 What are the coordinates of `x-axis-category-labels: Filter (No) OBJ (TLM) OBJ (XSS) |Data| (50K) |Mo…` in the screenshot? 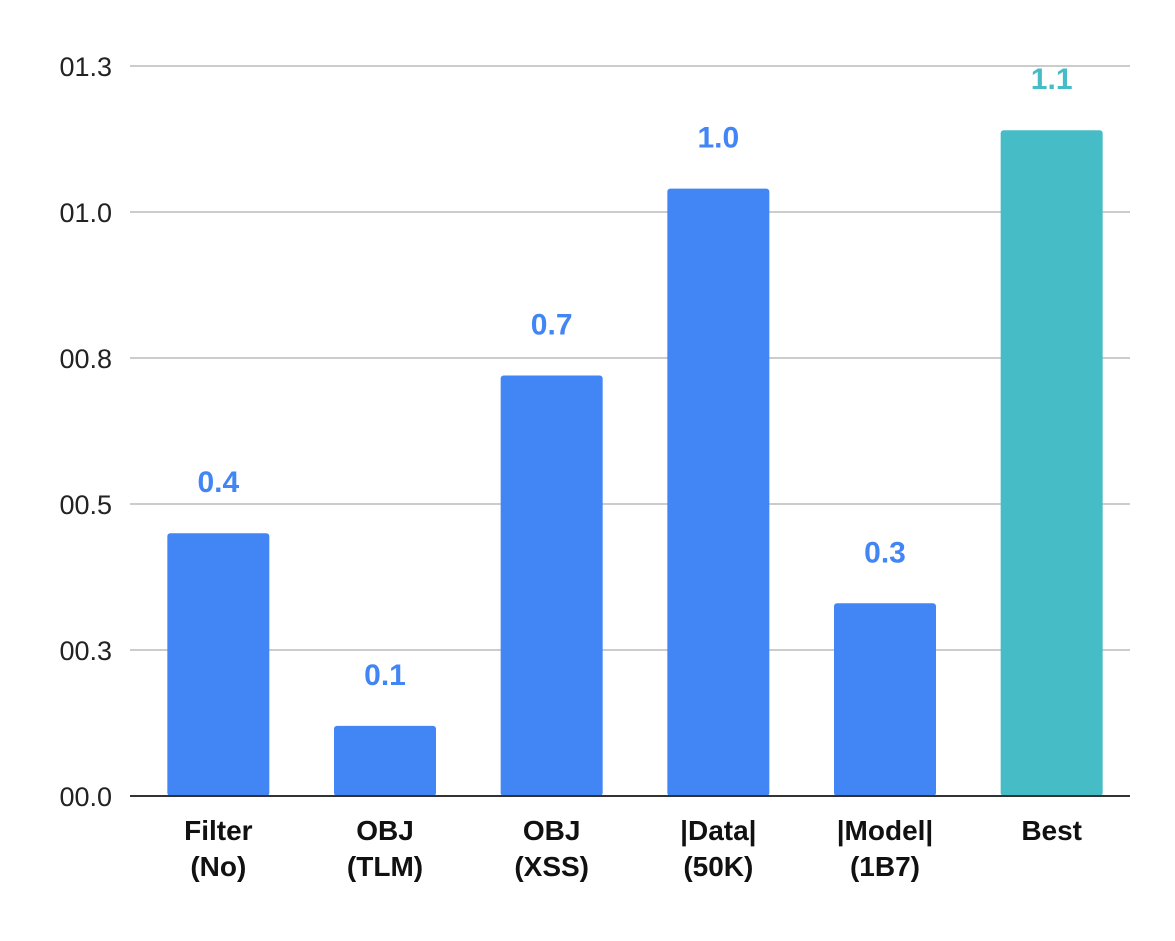 It's located at (633, 848).